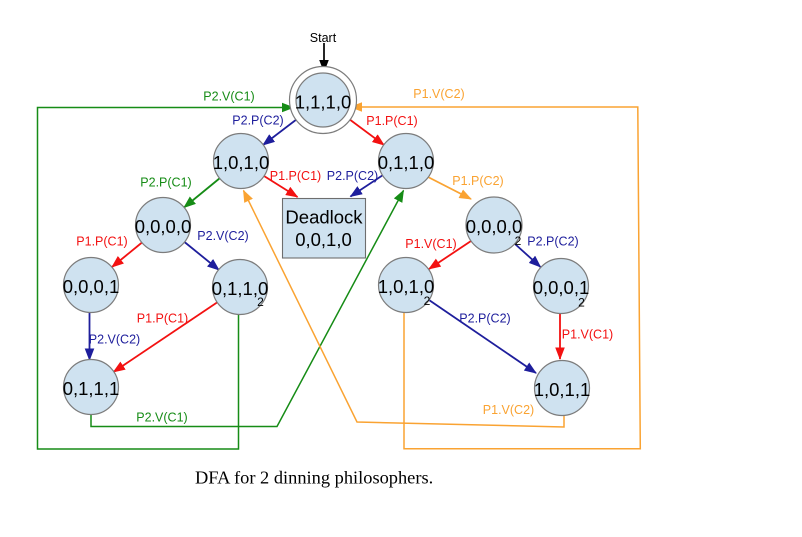 Image resolution: width=802 pixels, height=537 pixels. I want to click on svg-text: 1,0,1,1, so click(562, 389).